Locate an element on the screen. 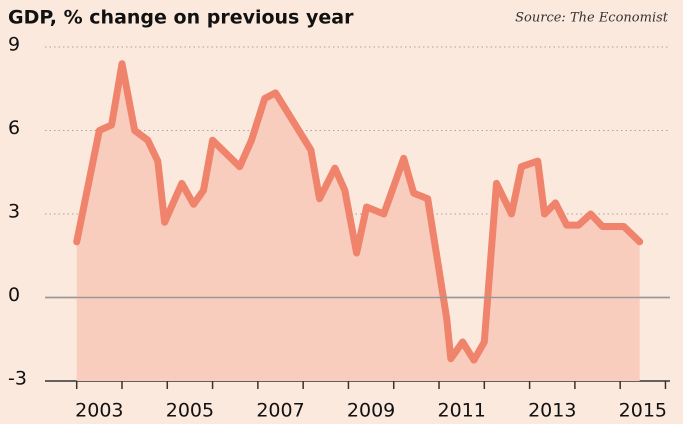 The width and height of the screenshot is (683, 424). y-tick-label: 6 is located at coordinates (14, 128).